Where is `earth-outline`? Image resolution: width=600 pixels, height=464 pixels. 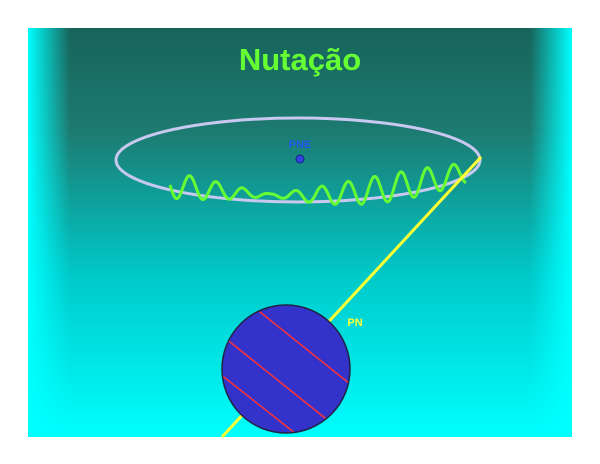 earth-outline is located at coordinates (286, 369).